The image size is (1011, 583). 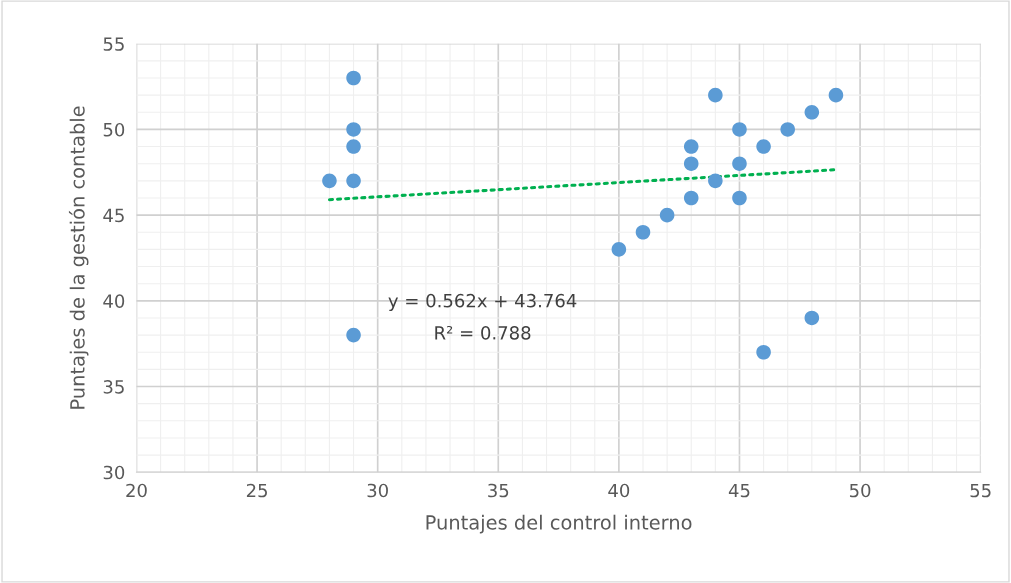 I want to click on y-tick-label: 50, so click(x=114, y=129).